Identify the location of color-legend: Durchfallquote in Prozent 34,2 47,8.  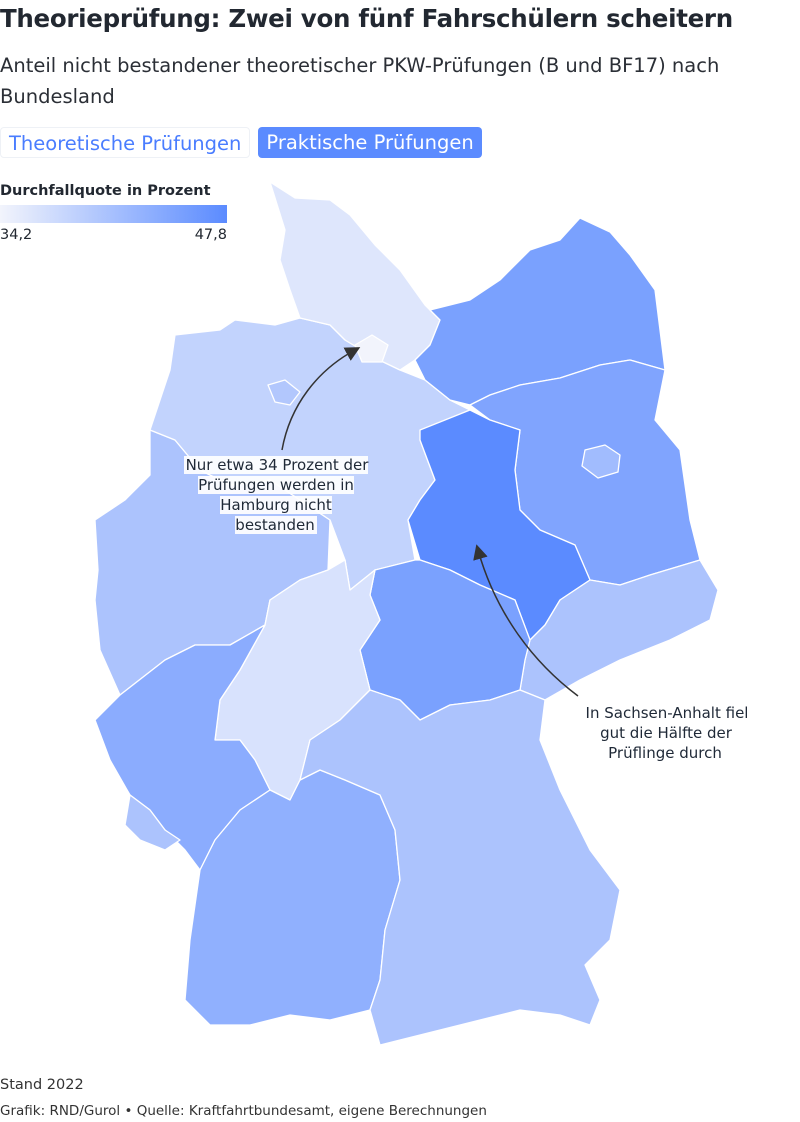
(115, 213).